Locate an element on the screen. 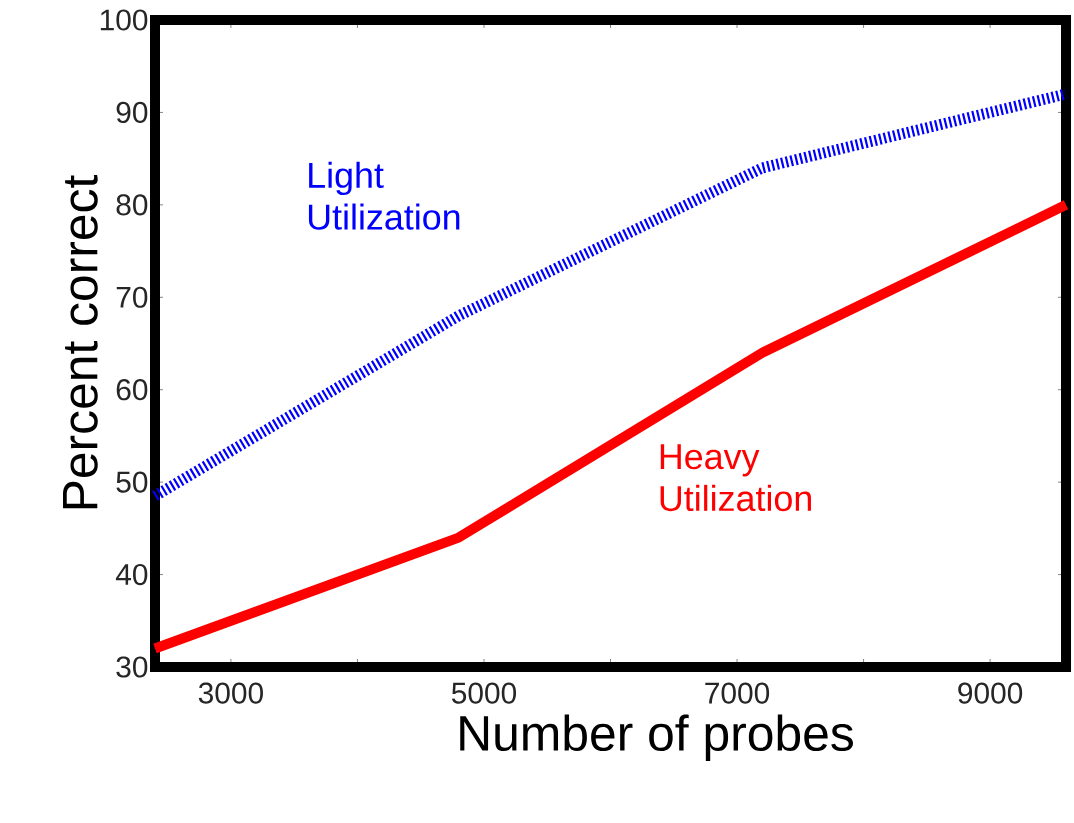 This screenshot has height=823, width=1074. text: Light Utilization is located at coordinates (384, 195).